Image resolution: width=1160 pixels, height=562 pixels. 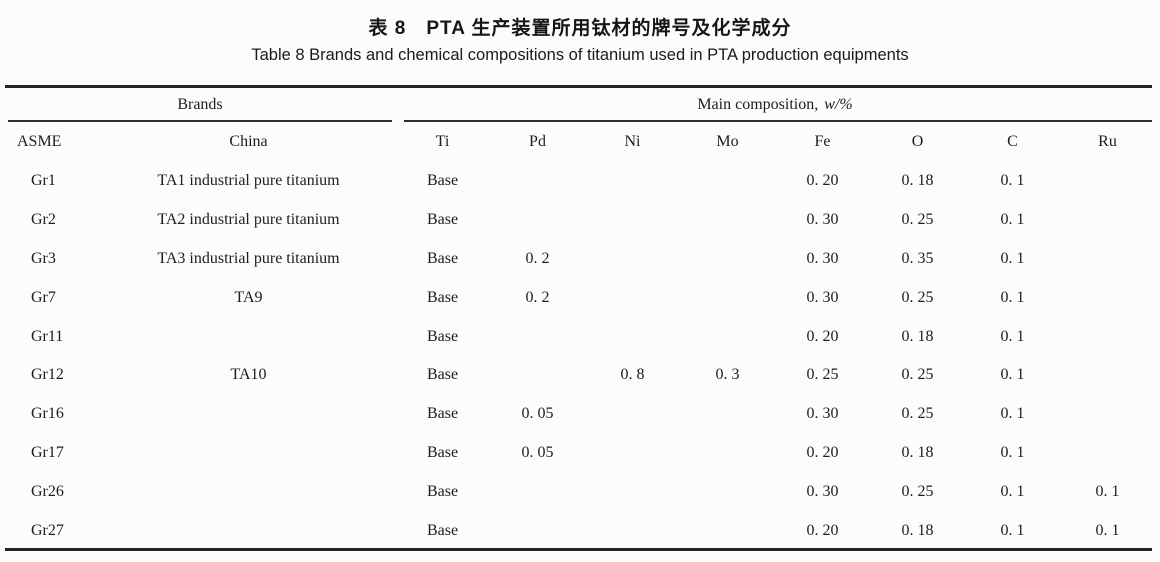 What do you see at coordinates (632, 375) in the screenshot?
I see `cell-ni: 0. 8` at bounding box center [632, 375].